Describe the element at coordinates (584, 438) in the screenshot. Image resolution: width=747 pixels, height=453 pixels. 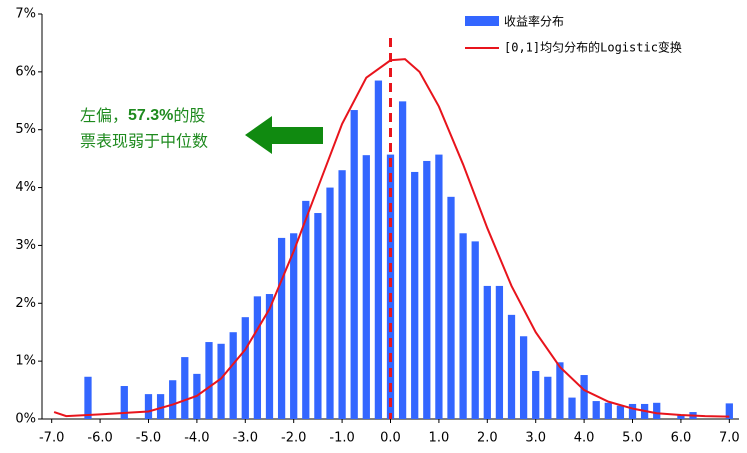
I see `x-tick-label: 4.0` at that location.